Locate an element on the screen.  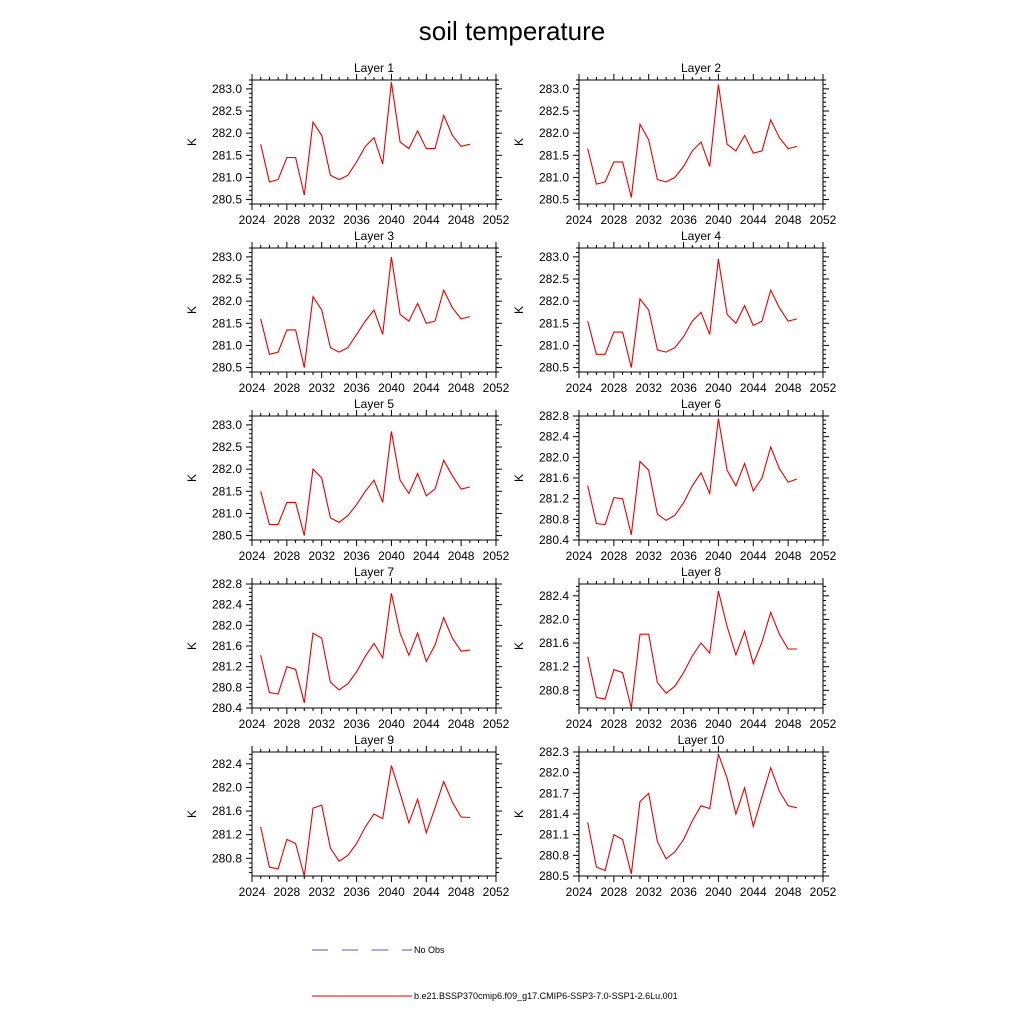
legend-obs-label: No Obs is located at coordinates (429, 950).